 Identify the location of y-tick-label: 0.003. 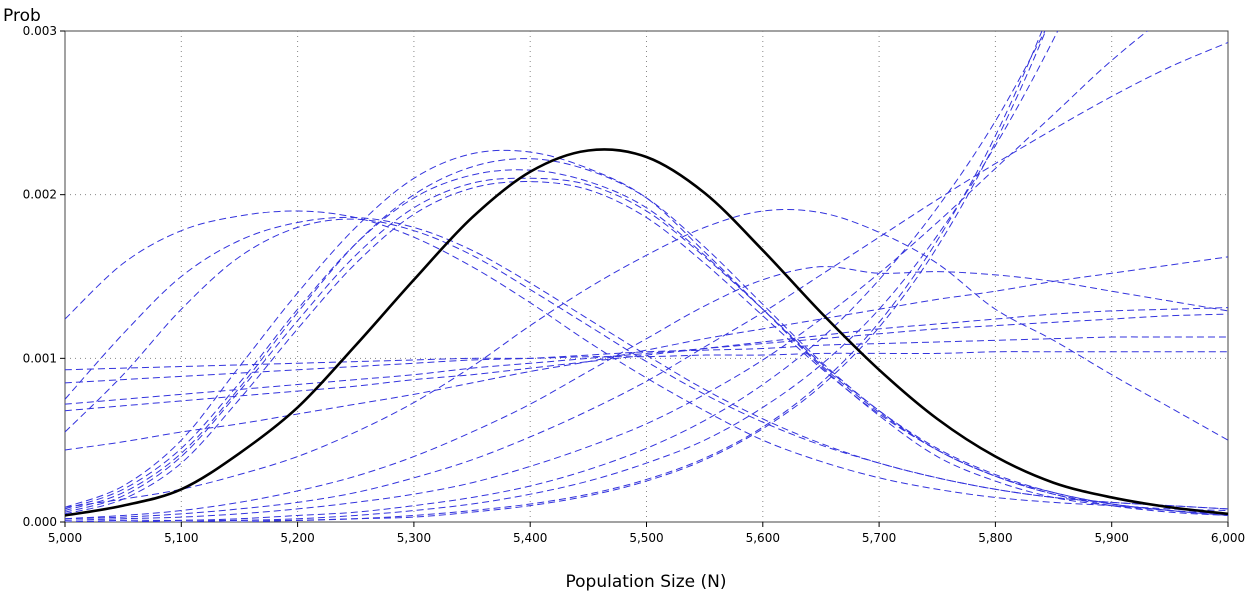
(40, 31).